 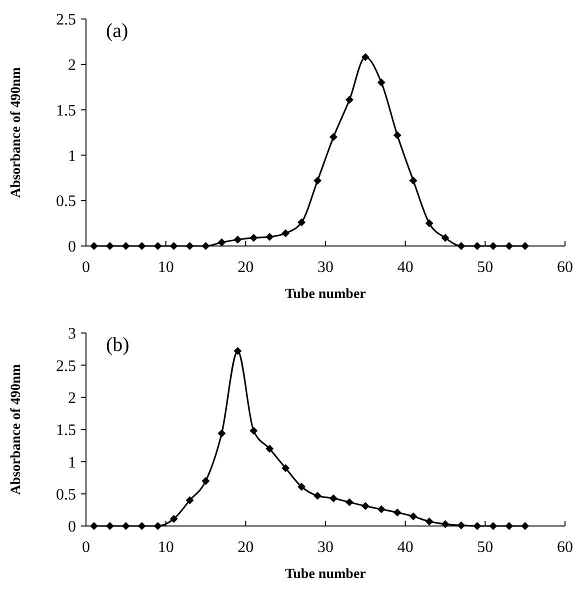 What do you see at coordinates (117, 31) in the screenshot?
I see `annotation: (a)` at bounding box center [117, 31].